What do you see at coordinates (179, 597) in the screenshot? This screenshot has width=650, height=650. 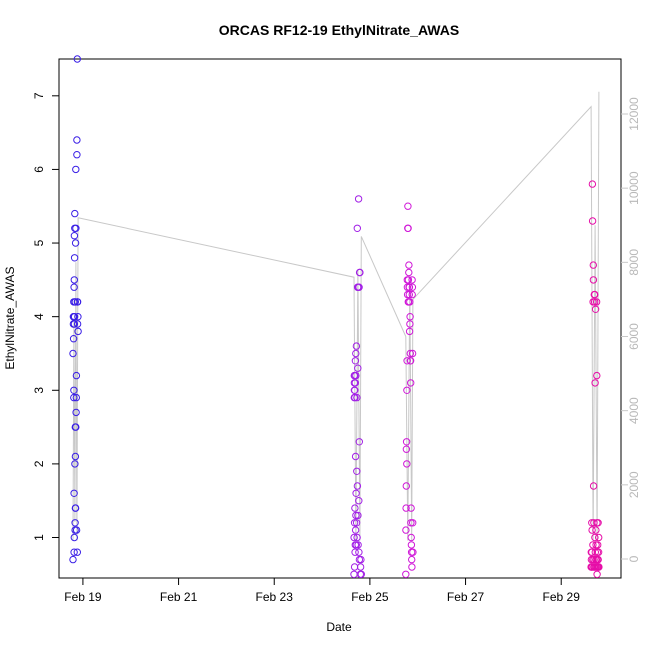 I see `x-tick-label: Feb 21` at bounding box center [179, 597].